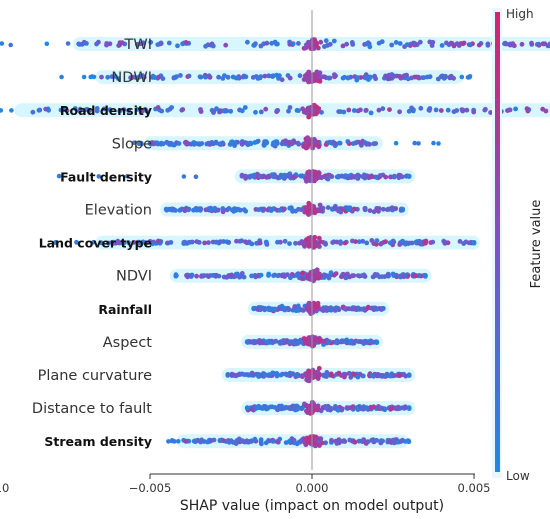 Image resolution: width=550 pixels, height=519 pixels. Describe the element at coordinates (474, 488) in the screenshot. I see `x-tick-label: 0.005` at that location.